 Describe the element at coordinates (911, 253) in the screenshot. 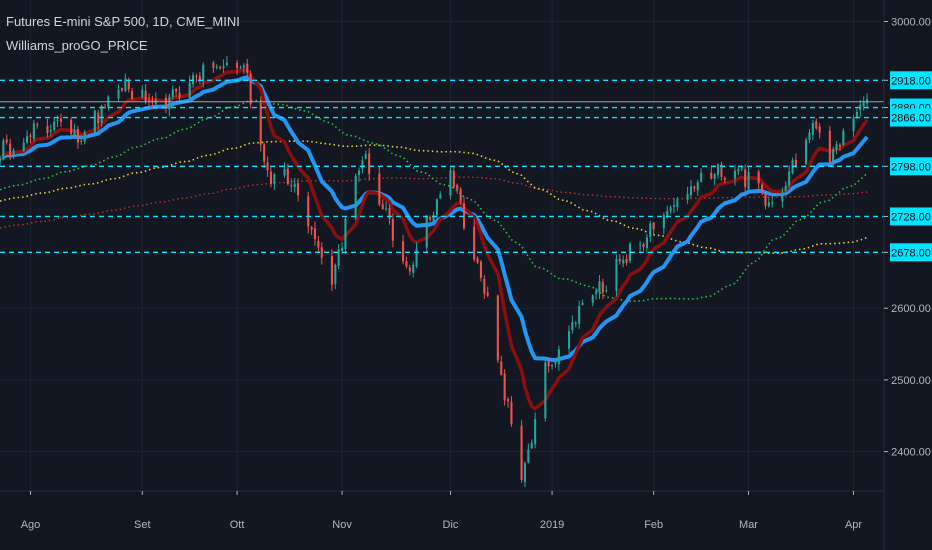

I see `price-level-label: 2678.00` at that location.